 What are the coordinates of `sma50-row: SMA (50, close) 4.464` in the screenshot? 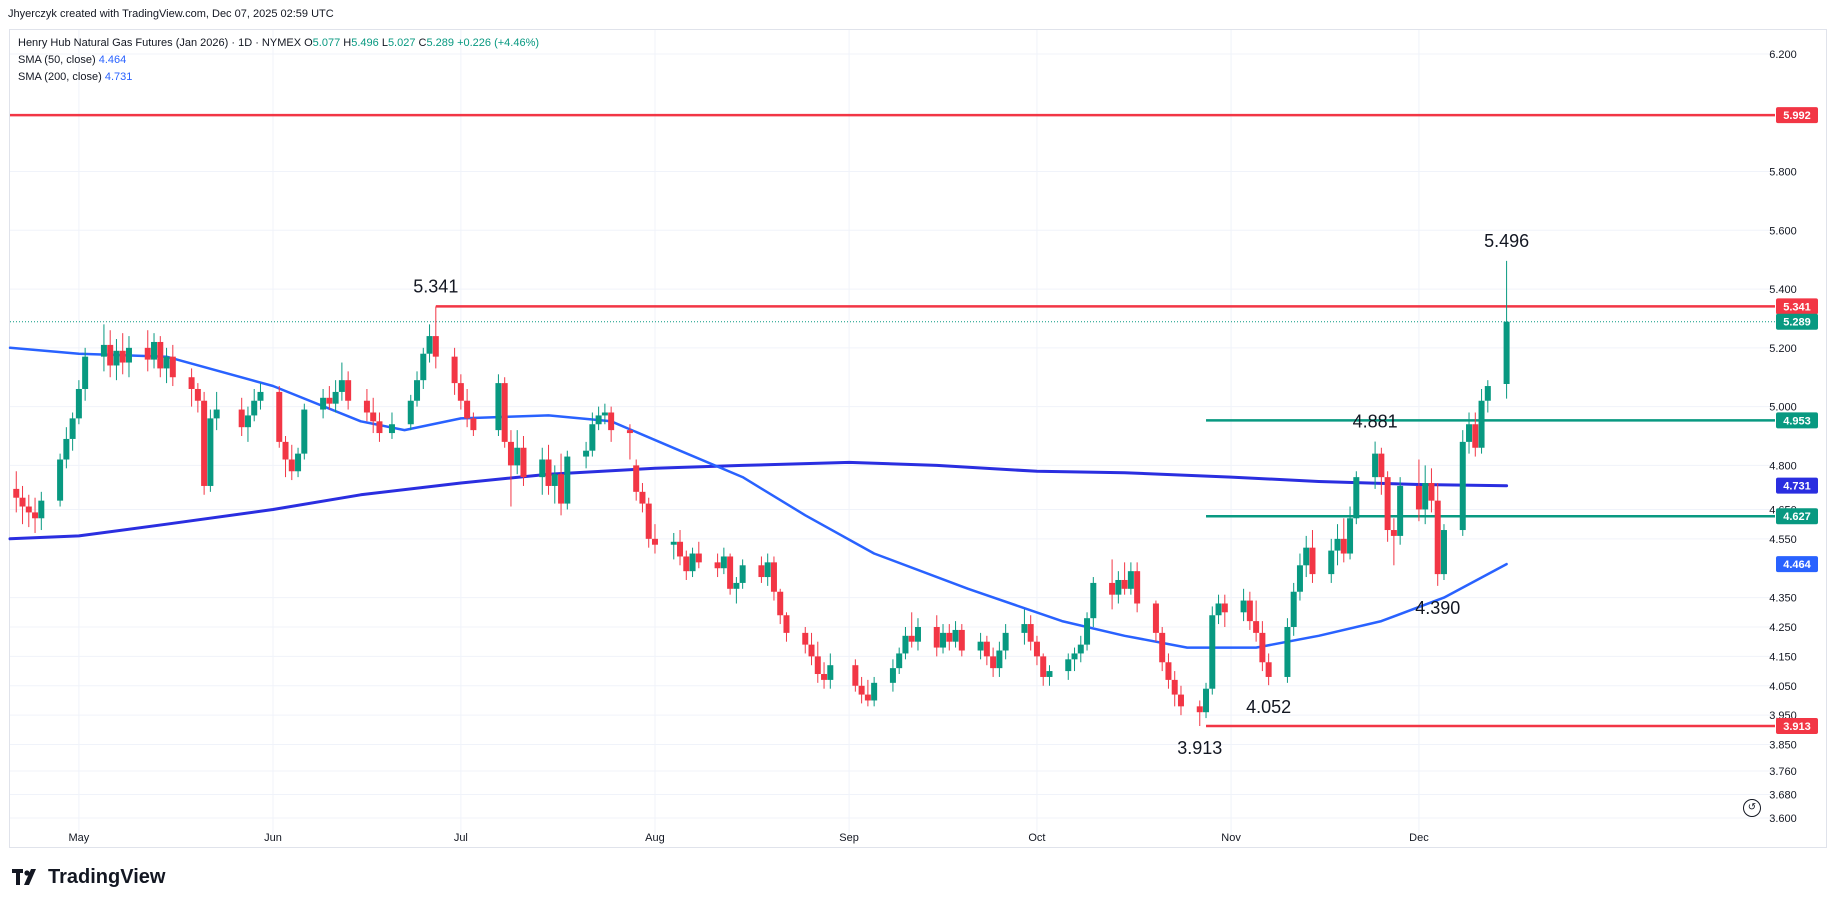 It's located at (278, 60).